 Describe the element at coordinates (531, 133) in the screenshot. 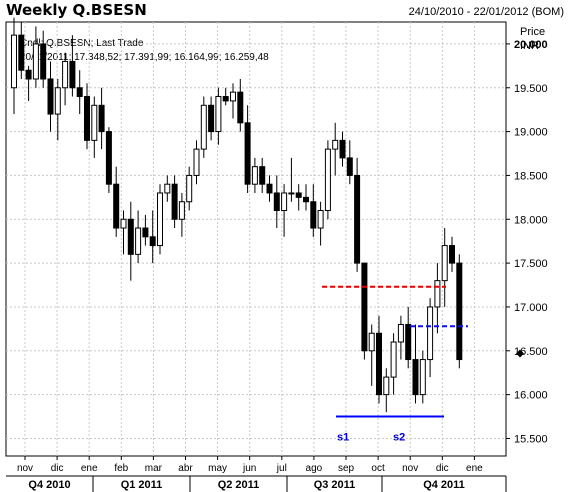

I see `y-tick-label: 19.000` at that location.